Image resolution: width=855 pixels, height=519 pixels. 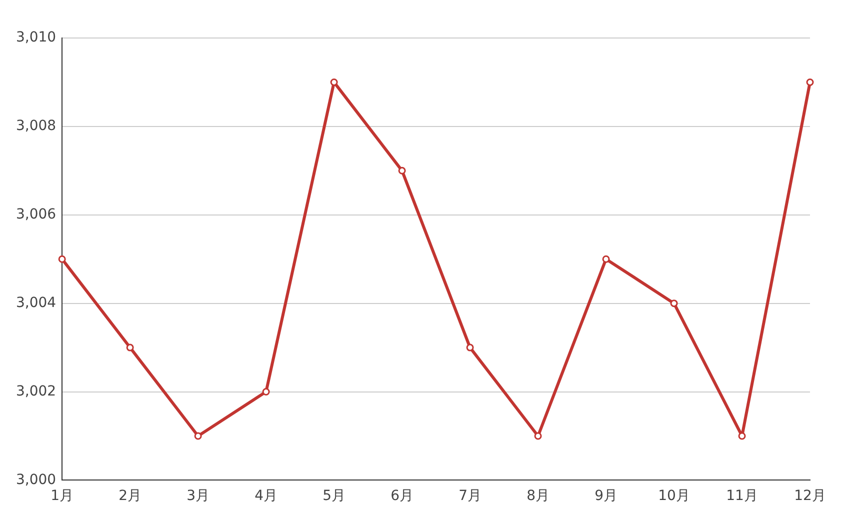 What do you see at coordinates (810, 496) in the screenshot?
I see `x-tick-label: 12月` at bounding box center [810, 496].